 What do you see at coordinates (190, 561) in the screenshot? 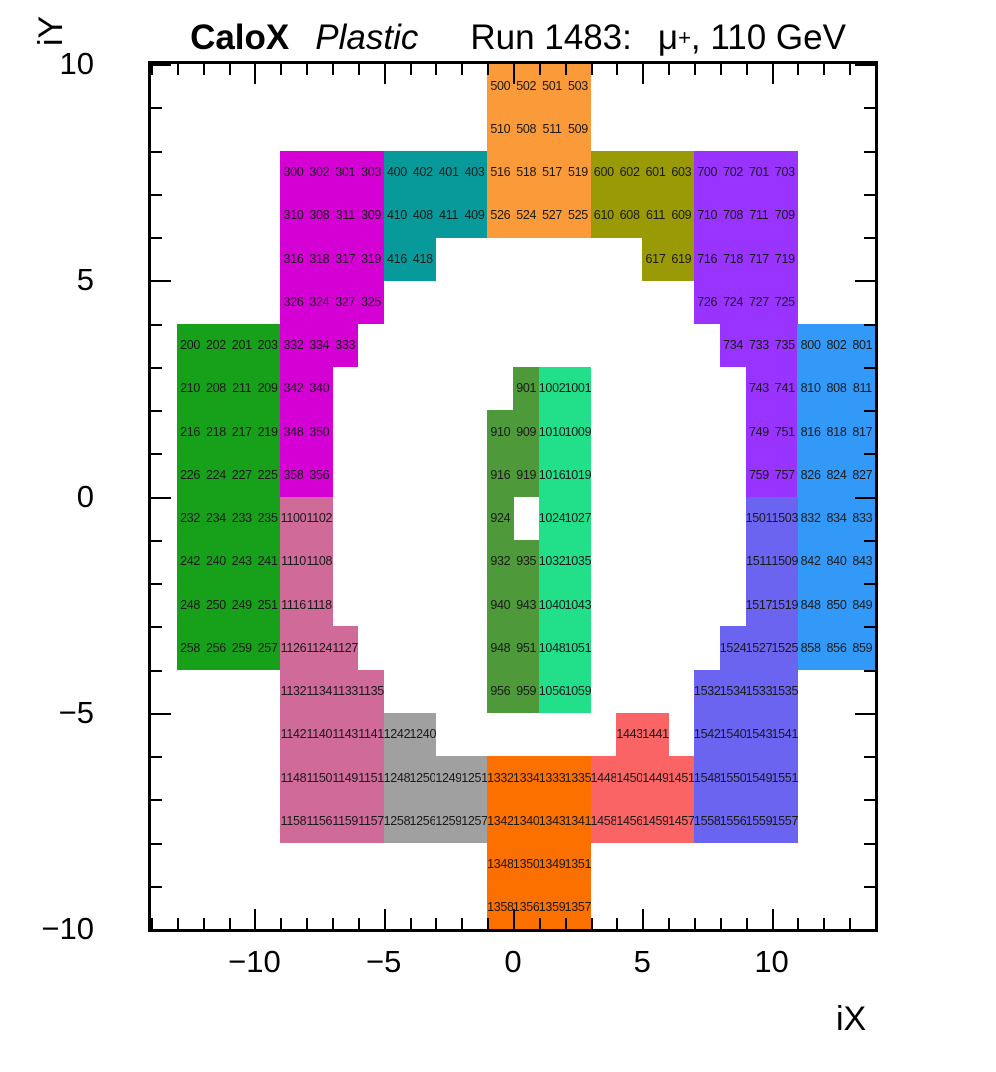
I see `cell-242: 242` at bounding box center [190, 561].